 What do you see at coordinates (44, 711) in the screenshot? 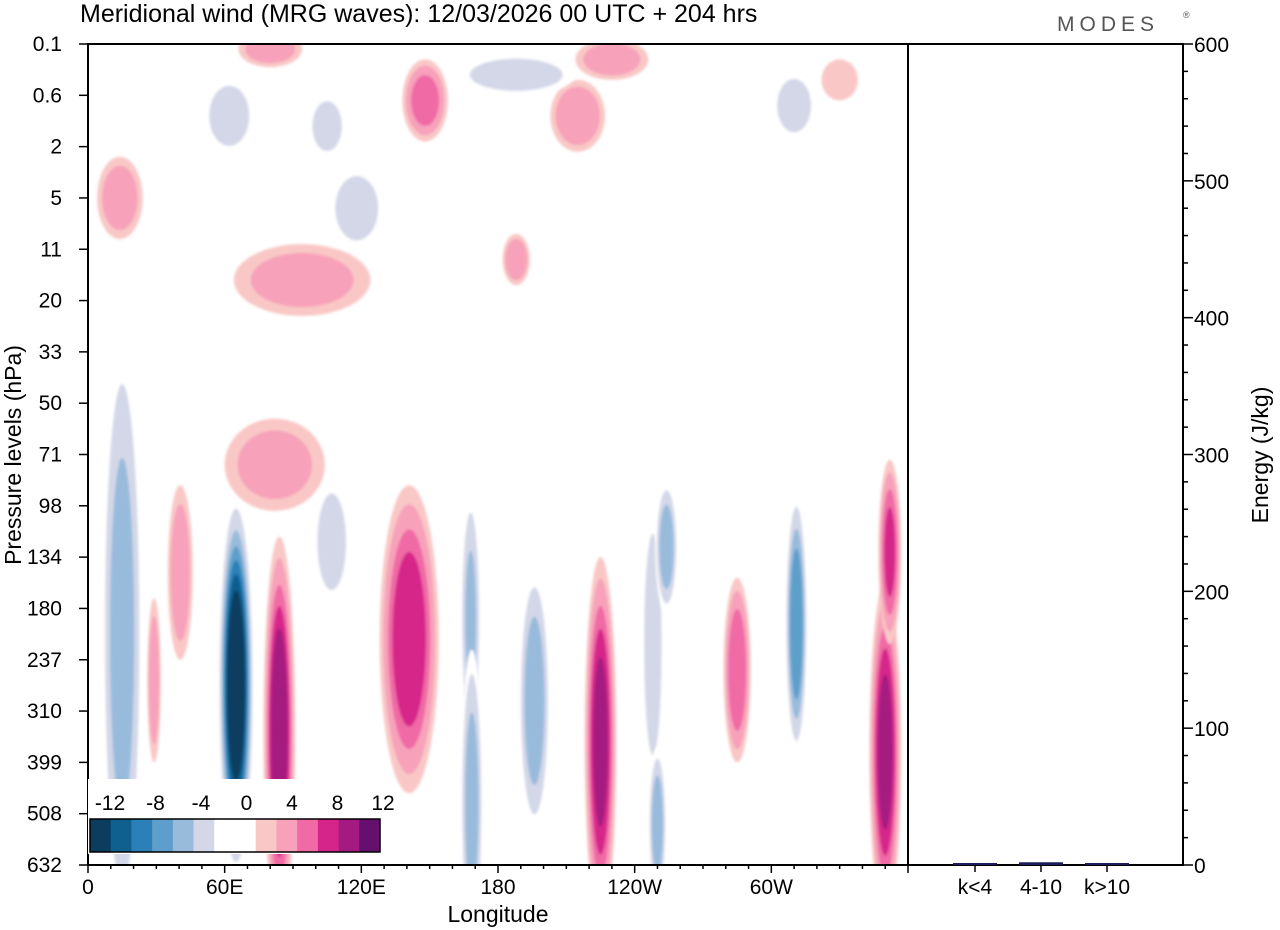
I see `y-tick-label: 310` at bounding box center [44, 711].